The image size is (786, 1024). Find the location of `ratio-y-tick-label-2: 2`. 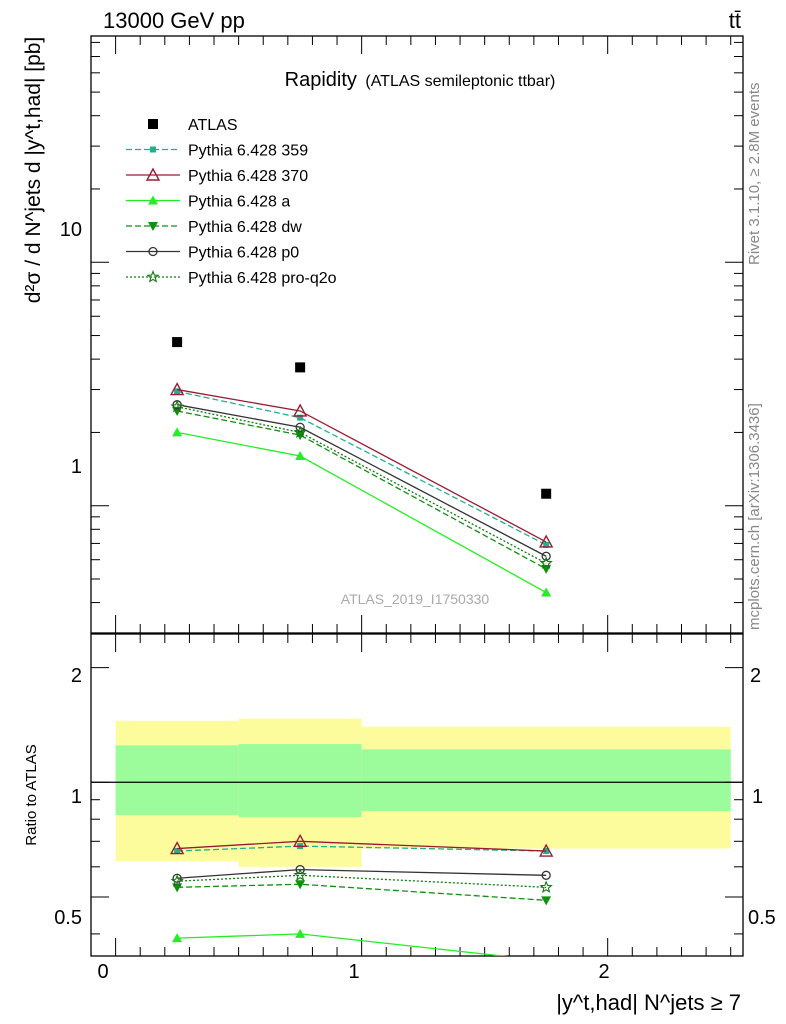

ratio-y-tick-label-2: 2 is located at coordinates (76, 676).